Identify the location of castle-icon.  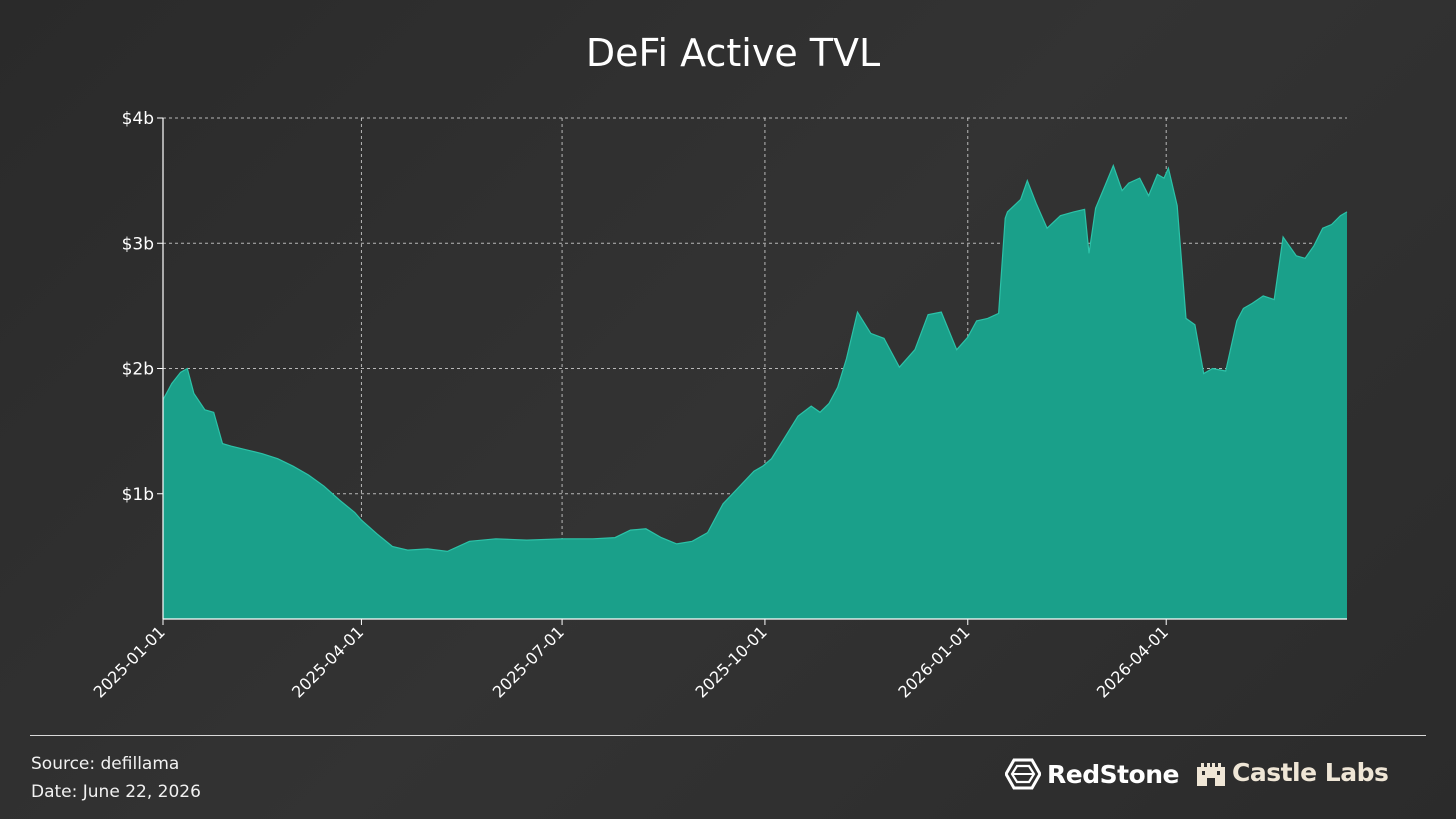
(1211, 774).